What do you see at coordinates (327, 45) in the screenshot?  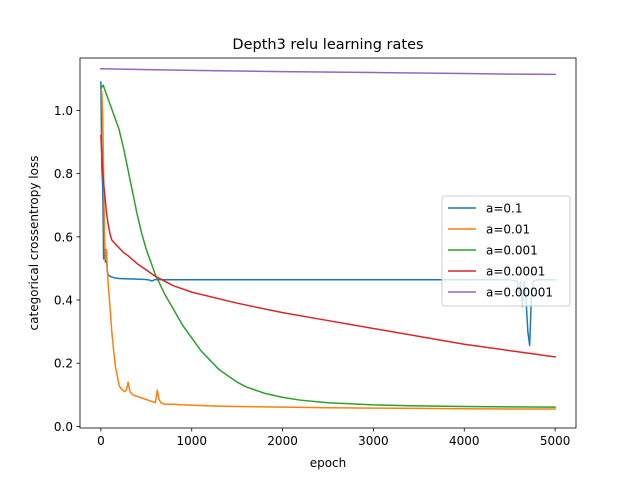 I see `chart-title: Depth3 relu learning rates` at bounding box center [327, 45].